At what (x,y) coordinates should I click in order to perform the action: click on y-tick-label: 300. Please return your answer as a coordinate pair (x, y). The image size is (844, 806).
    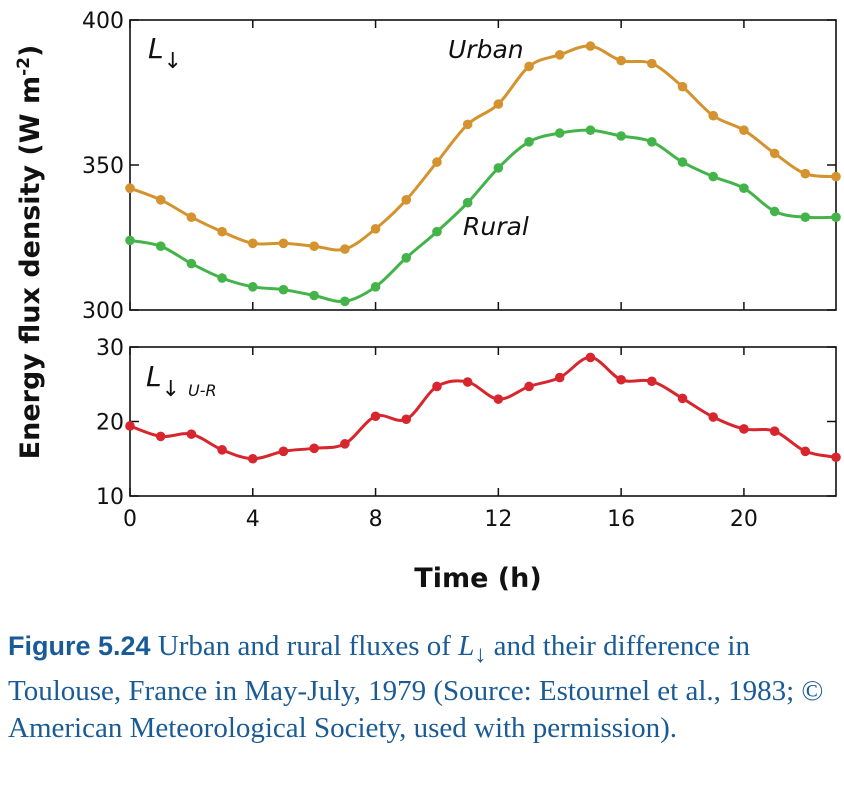
    Looking at the image, I should click on (103, 311).